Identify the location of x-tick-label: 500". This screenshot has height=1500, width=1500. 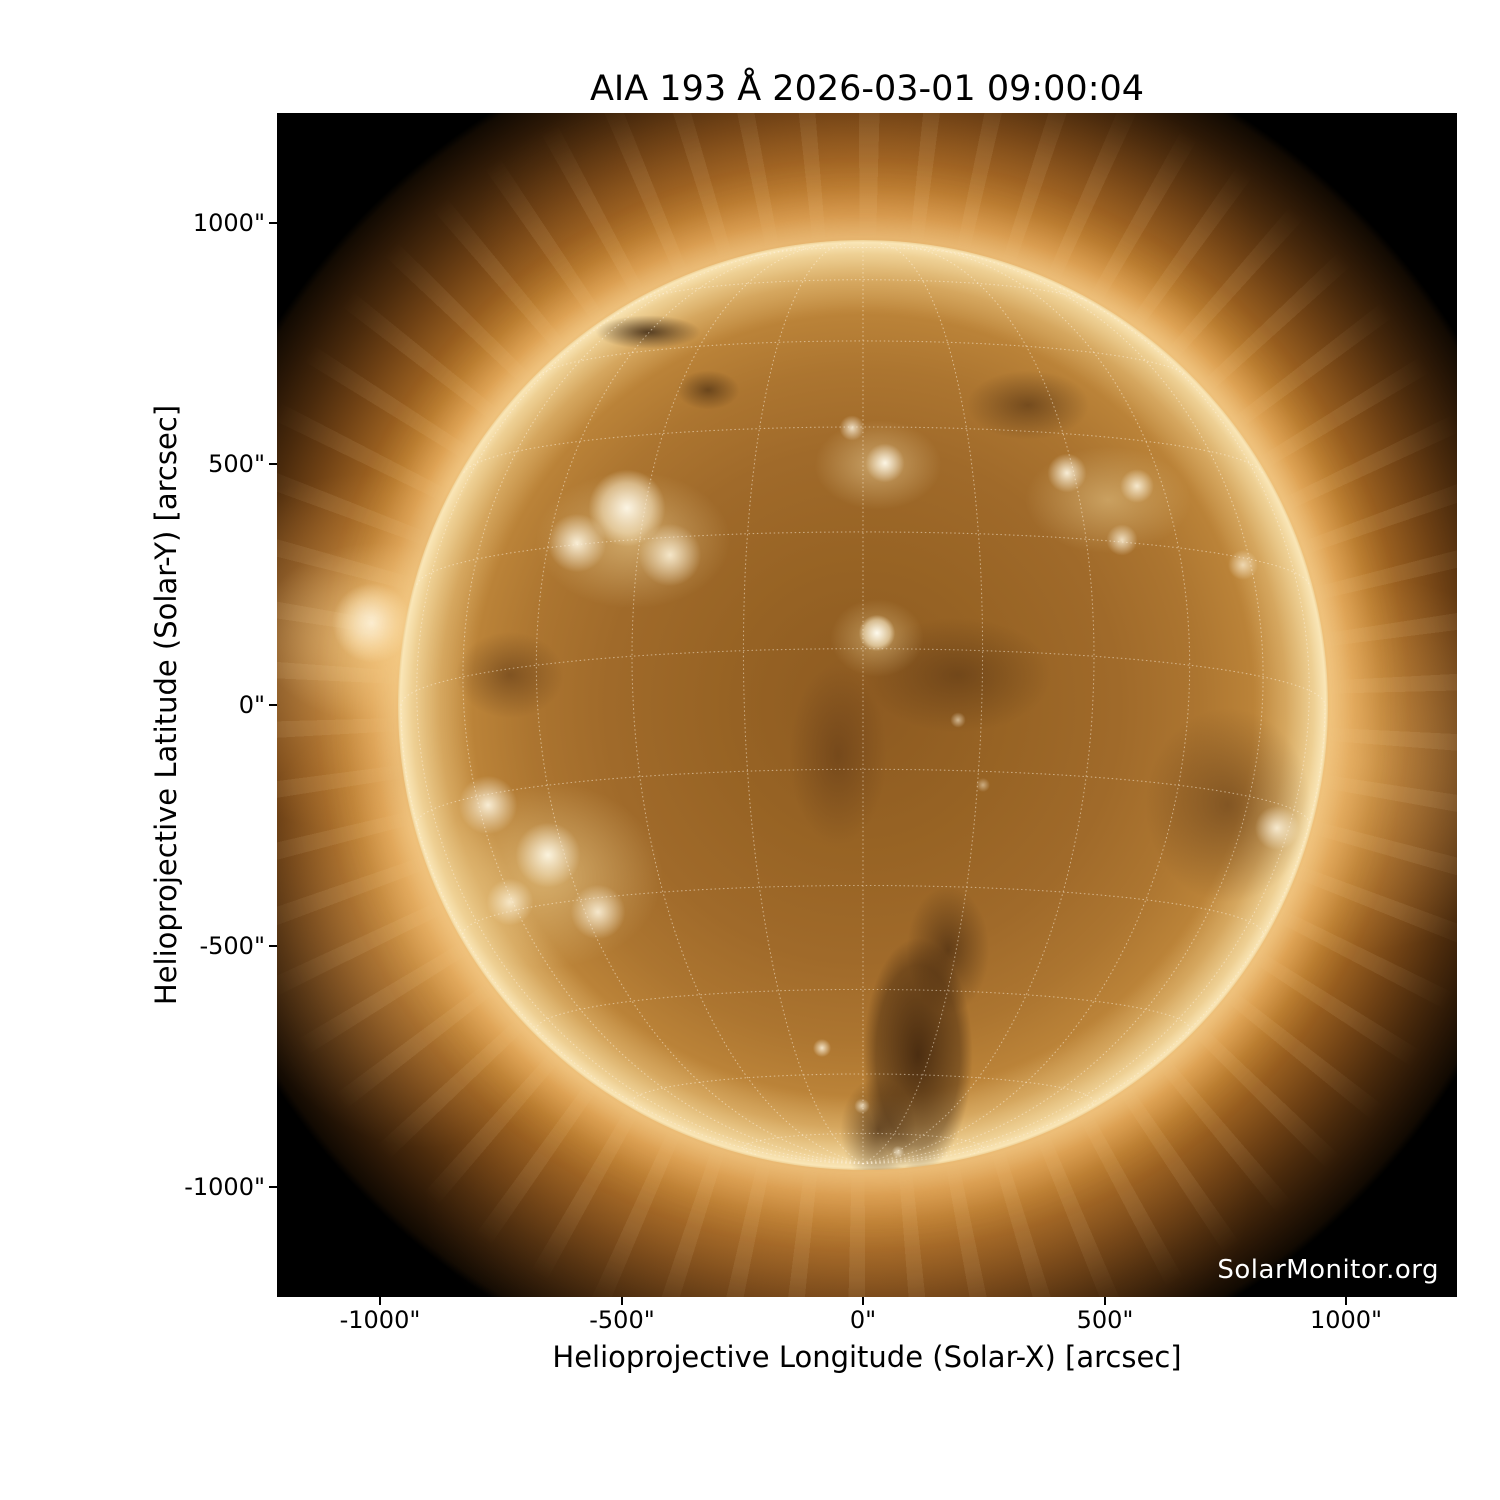
(1105, 1320).